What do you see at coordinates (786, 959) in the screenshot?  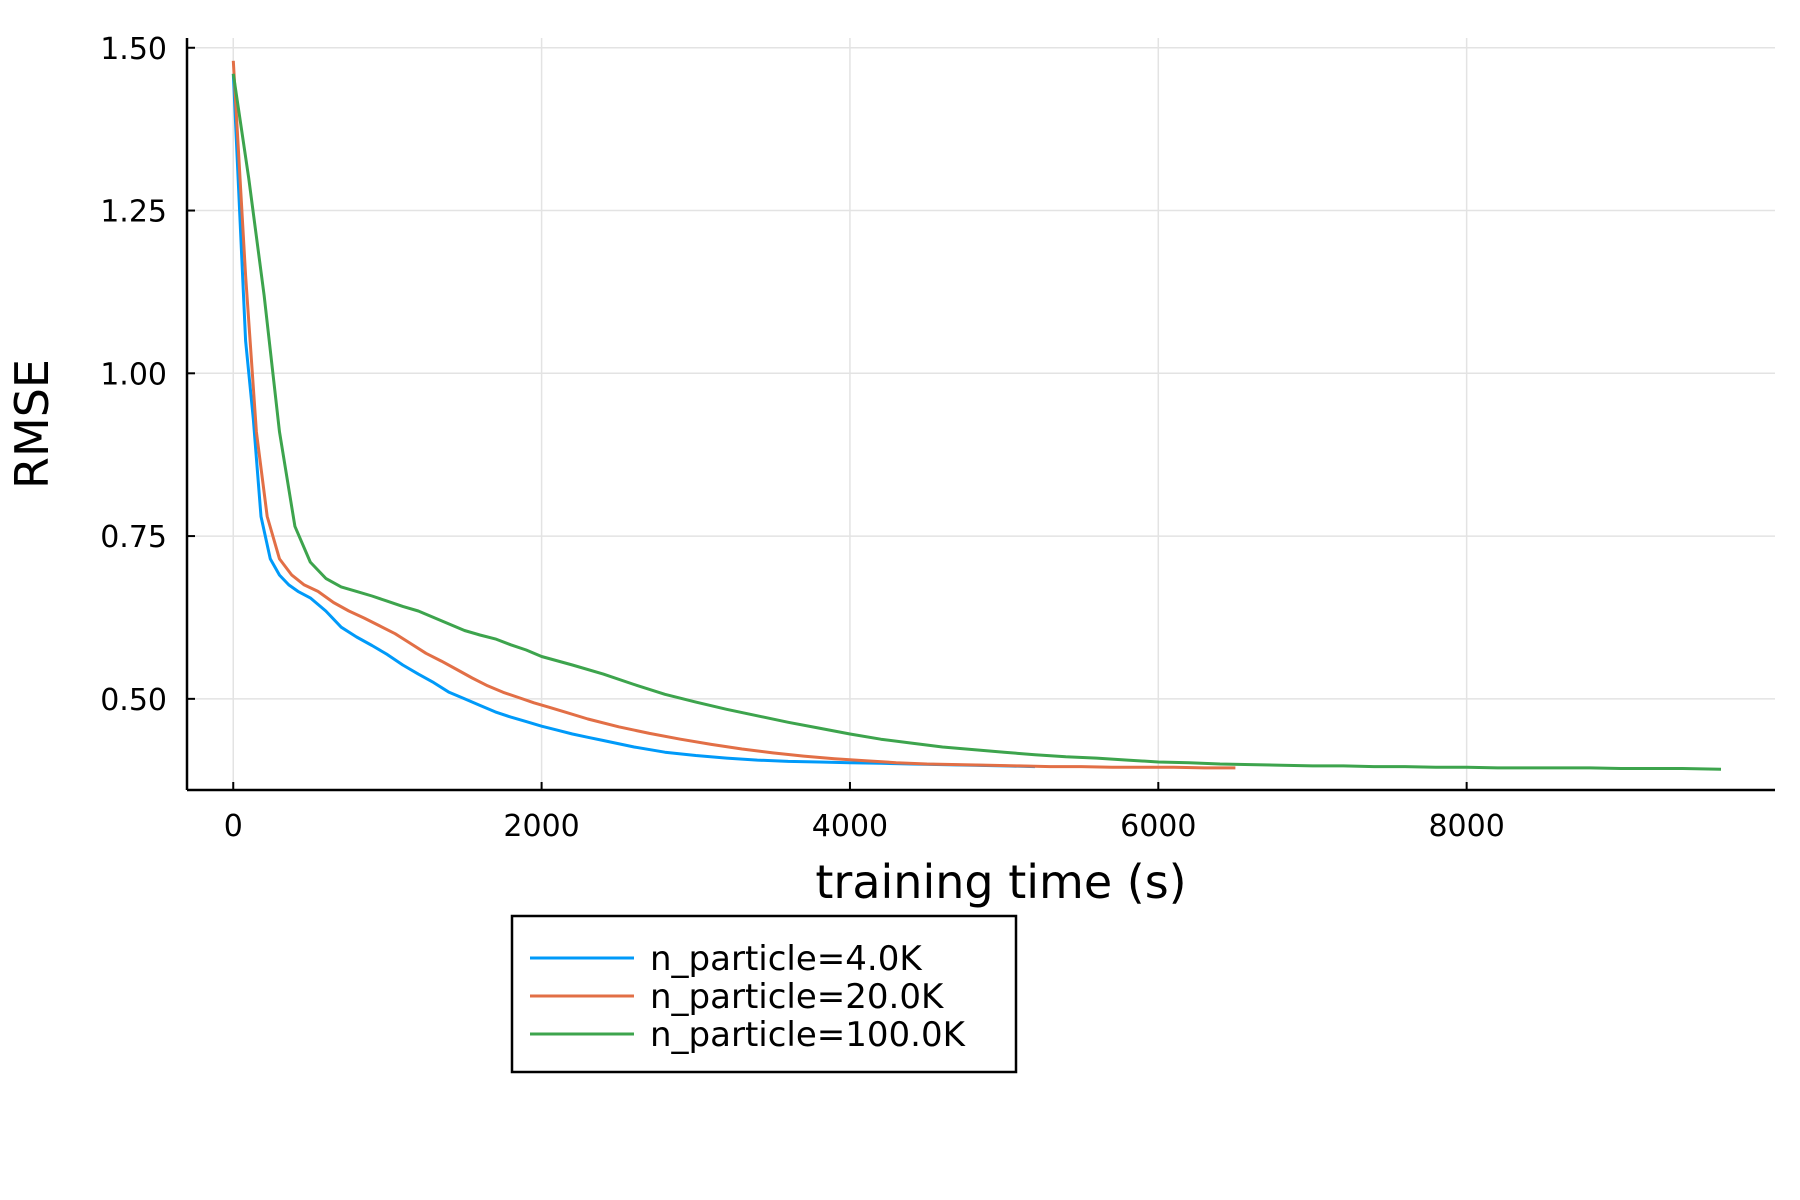 I see `legend-label: n_particle=4.0K` at bounding box center [786, 959].